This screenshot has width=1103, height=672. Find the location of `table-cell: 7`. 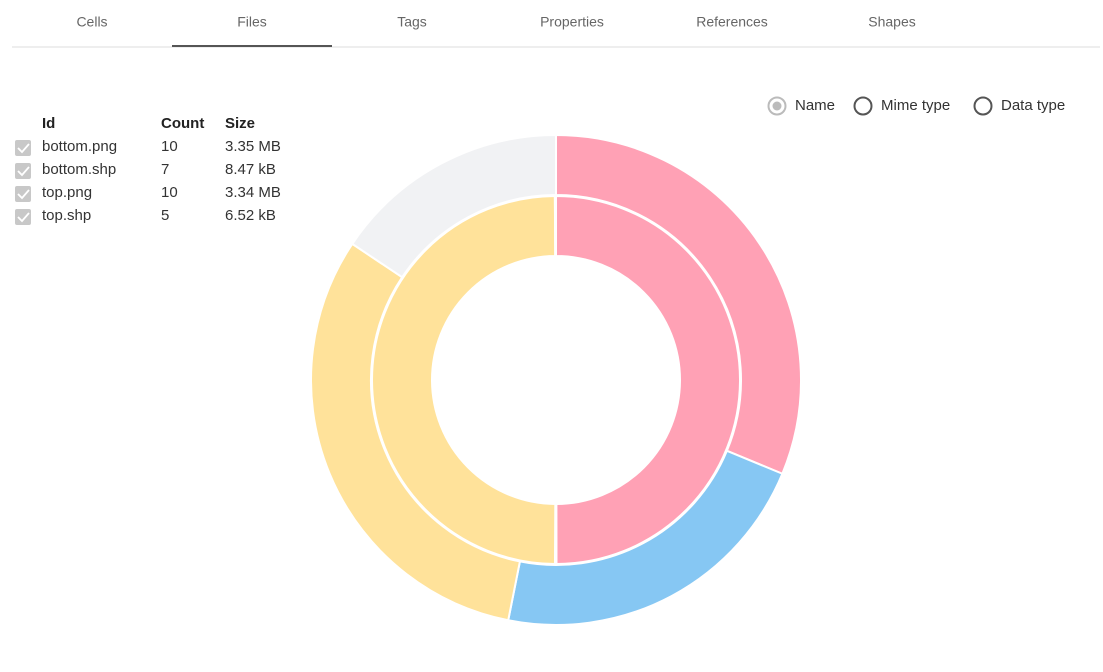

table-cell: 7 is located at coordinates (165, 169).